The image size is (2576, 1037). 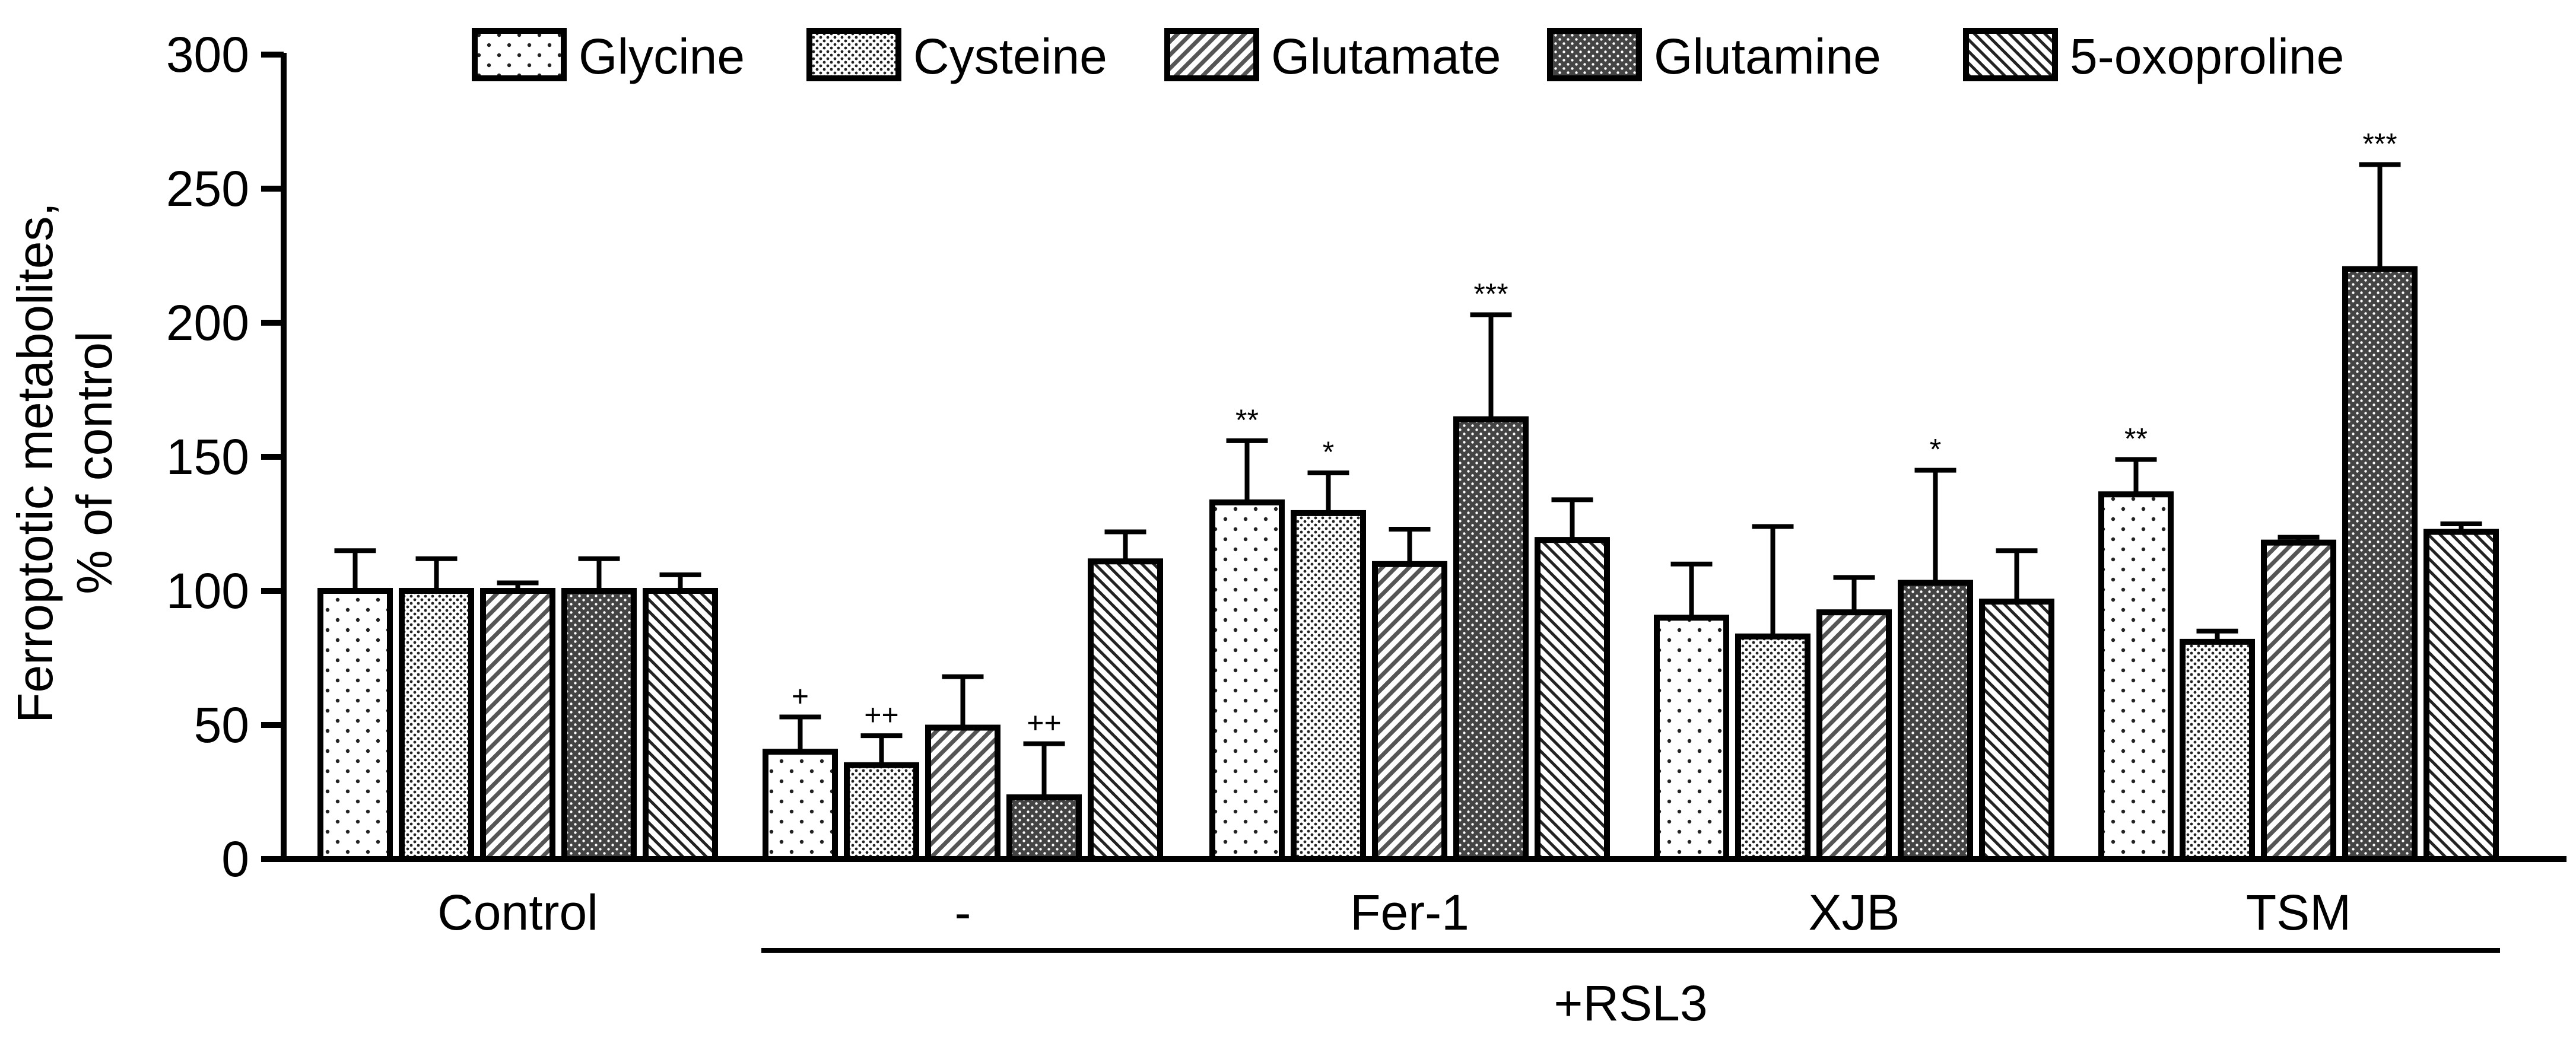 I want to click on y-axis: 0 50 100 150 200 250 300, so click(x=226, y=457).